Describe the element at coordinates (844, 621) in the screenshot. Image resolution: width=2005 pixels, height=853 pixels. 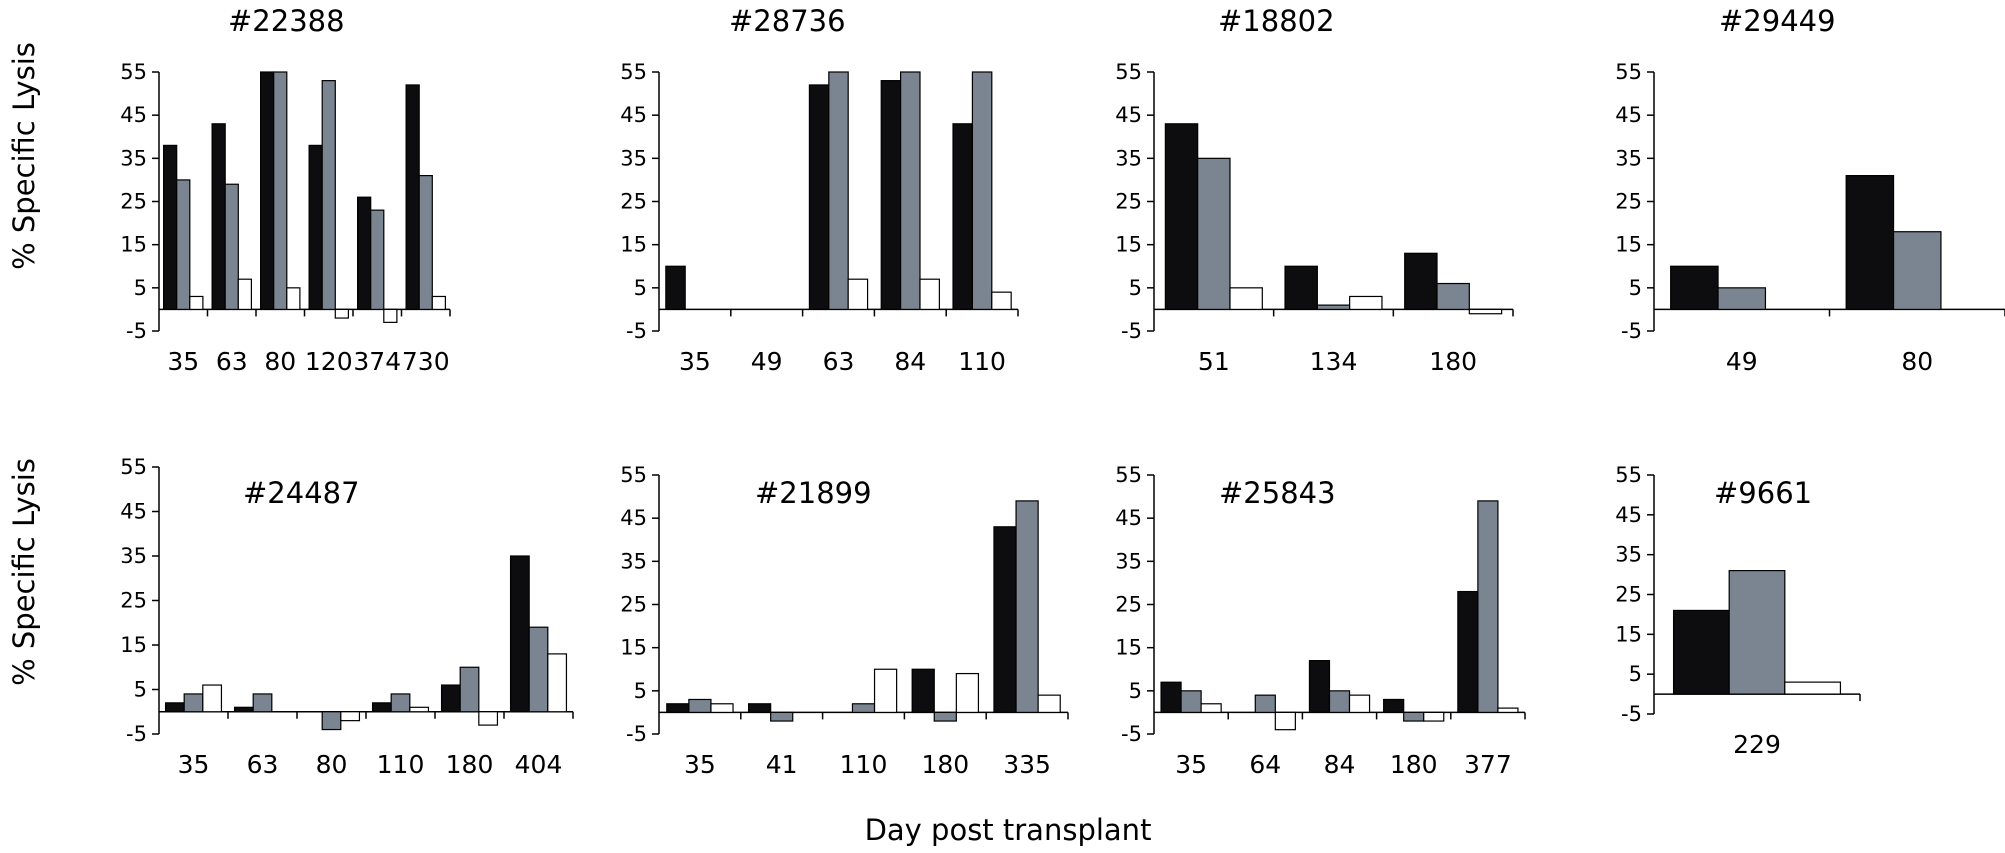
I see `chart-panel-6: #21899 55 45 35 25 15 5 -5 35 41 110 180 335` at that location.